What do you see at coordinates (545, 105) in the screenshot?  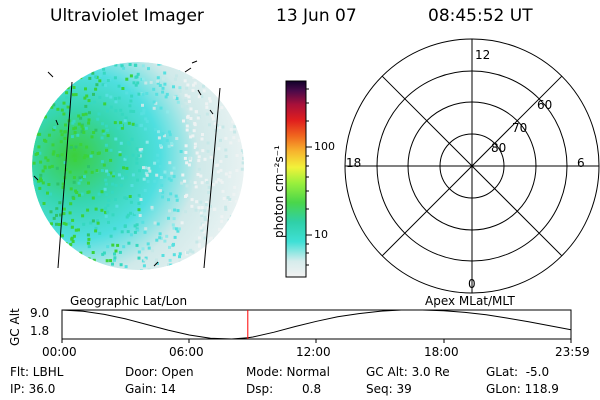 I see `mlat-label-60: 60` at bounding box center [545, 105].